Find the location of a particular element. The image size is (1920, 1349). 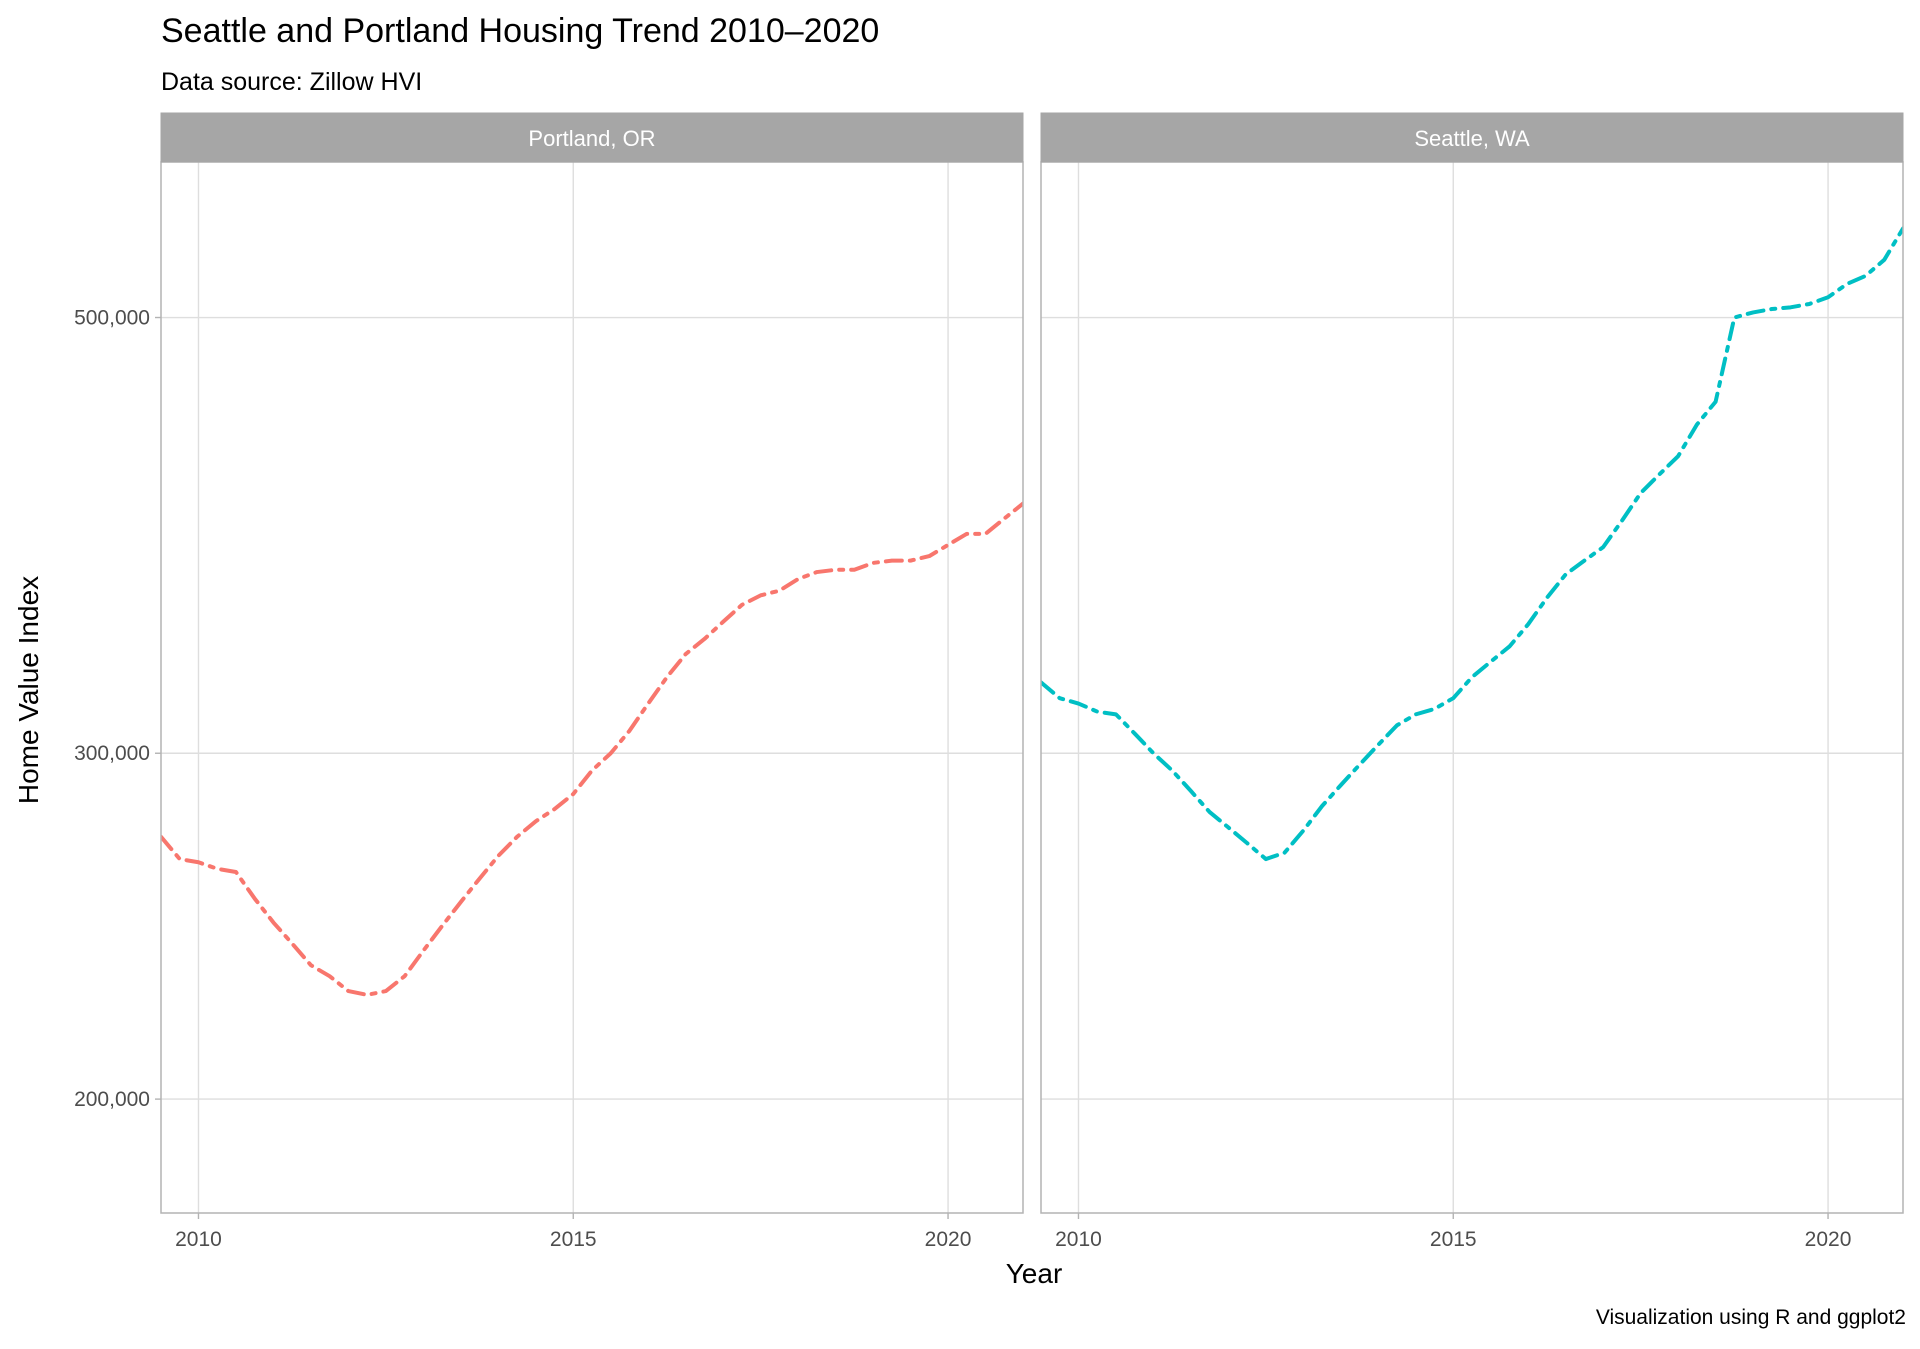

facet-strip-label: Seattle, WA is located at coordinates (1472, 138).